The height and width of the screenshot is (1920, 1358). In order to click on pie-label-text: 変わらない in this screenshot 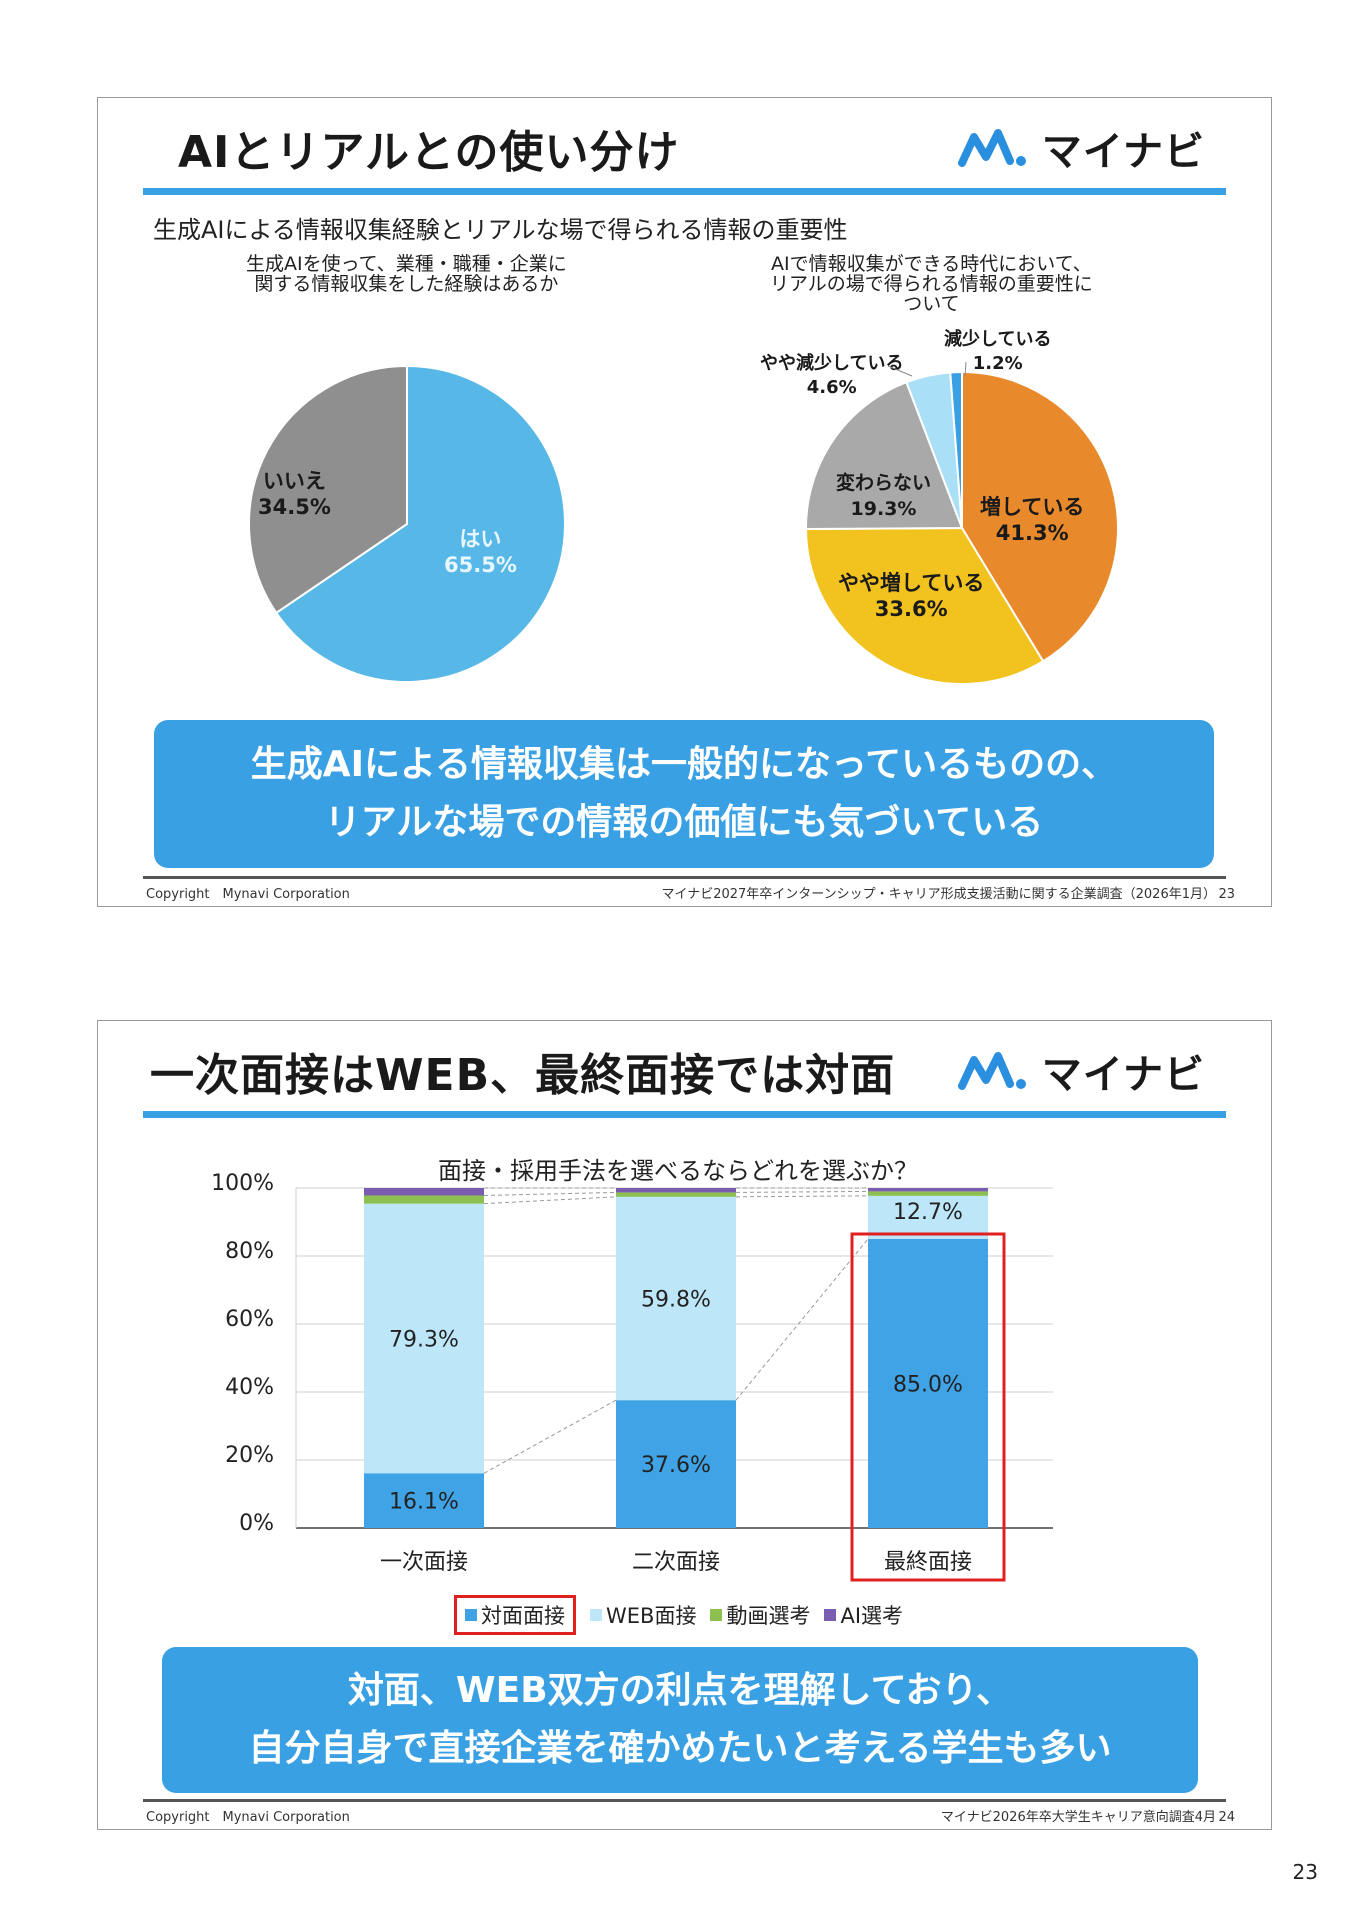, I will do `click(884, 483)`.